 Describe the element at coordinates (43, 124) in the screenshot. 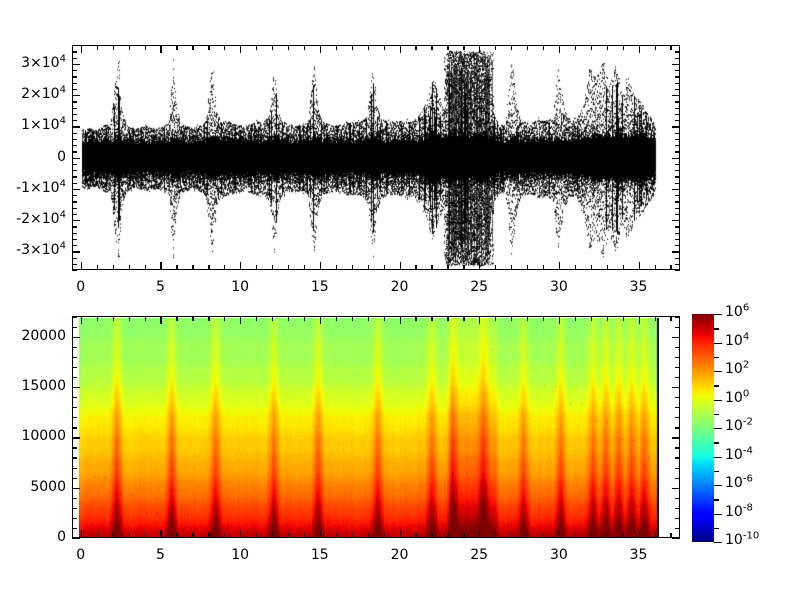

I see `y-tick-label: 1×10⁴` at that location.